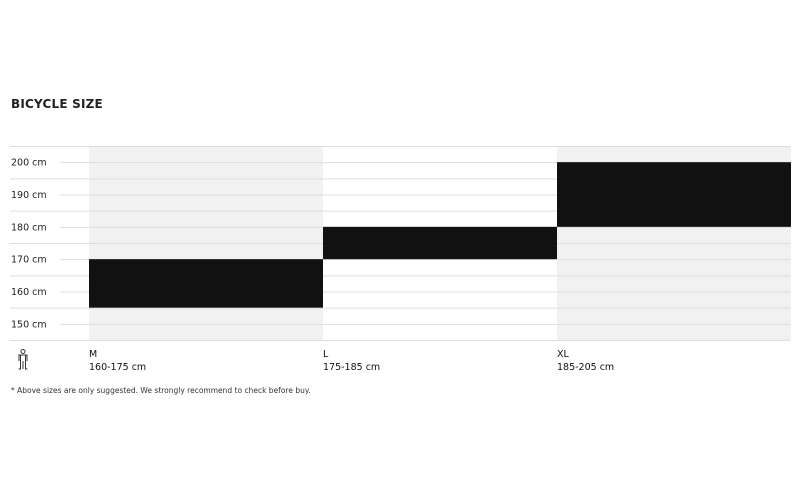 This screenshot has width=800, height=500. Describe the element at coordinates (29, 195) in the screenshot. I see `y-tick-label: 190 cm` at that location.